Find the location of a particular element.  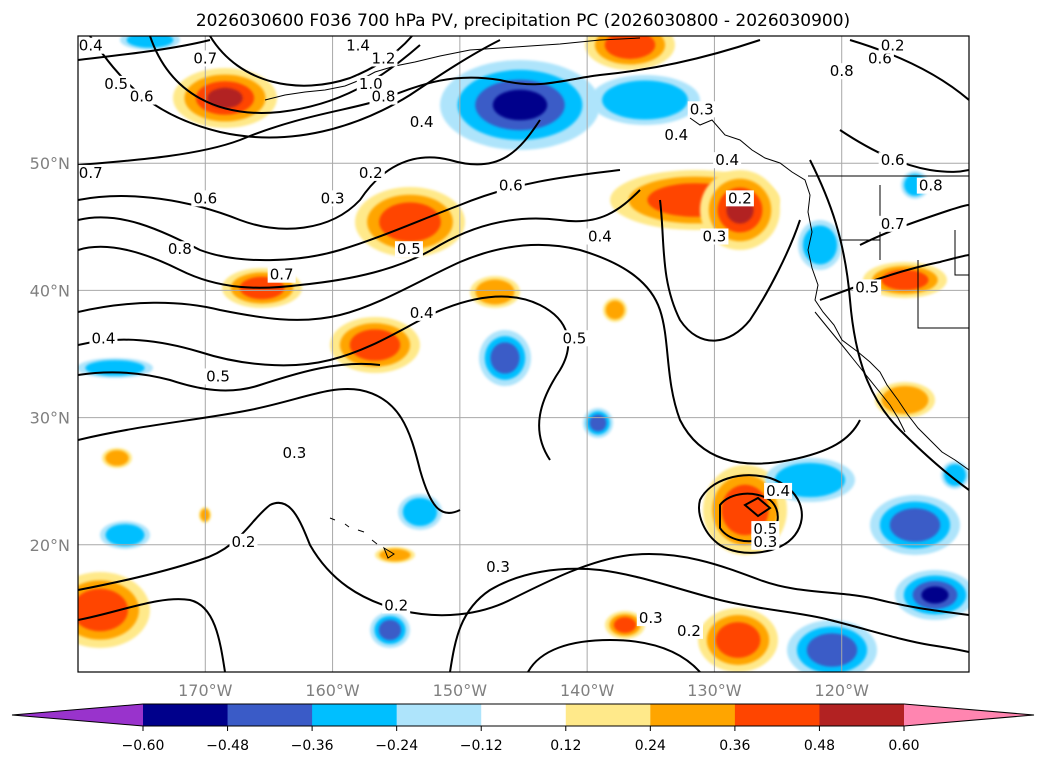

colorbar-level-label: 0.12 is located at coordinates (565, 746).